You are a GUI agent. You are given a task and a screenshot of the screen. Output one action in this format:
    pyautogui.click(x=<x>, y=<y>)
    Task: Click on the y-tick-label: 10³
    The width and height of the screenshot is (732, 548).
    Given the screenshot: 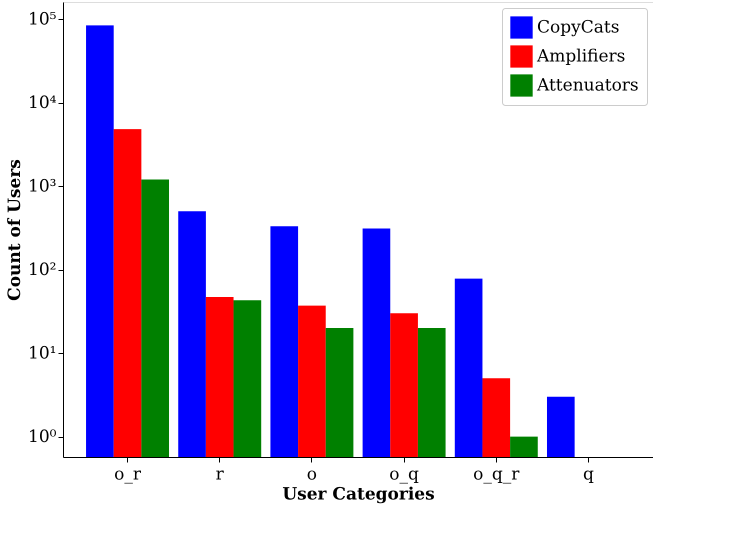 What is the action you would take?
    pyautogui.click(x=42, y=186)
    